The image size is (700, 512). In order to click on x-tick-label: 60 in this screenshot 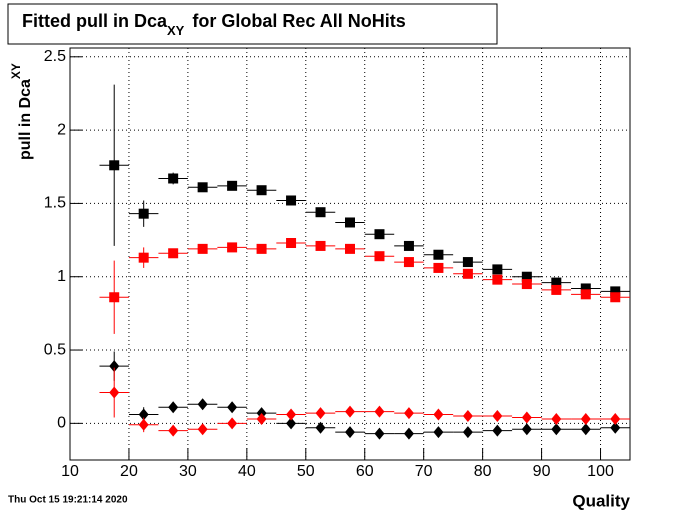, I will do `click(365, 471)`.